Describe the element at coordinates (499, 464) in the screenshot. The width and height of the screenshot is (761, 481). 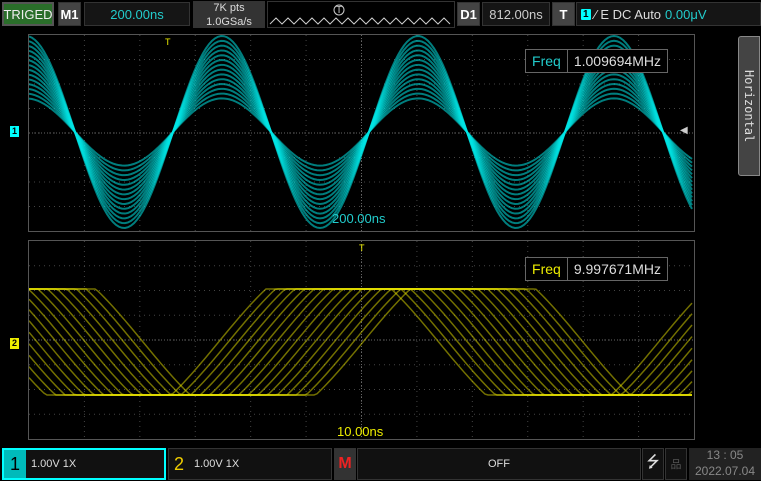
I see `math-status: OFF` at that location.